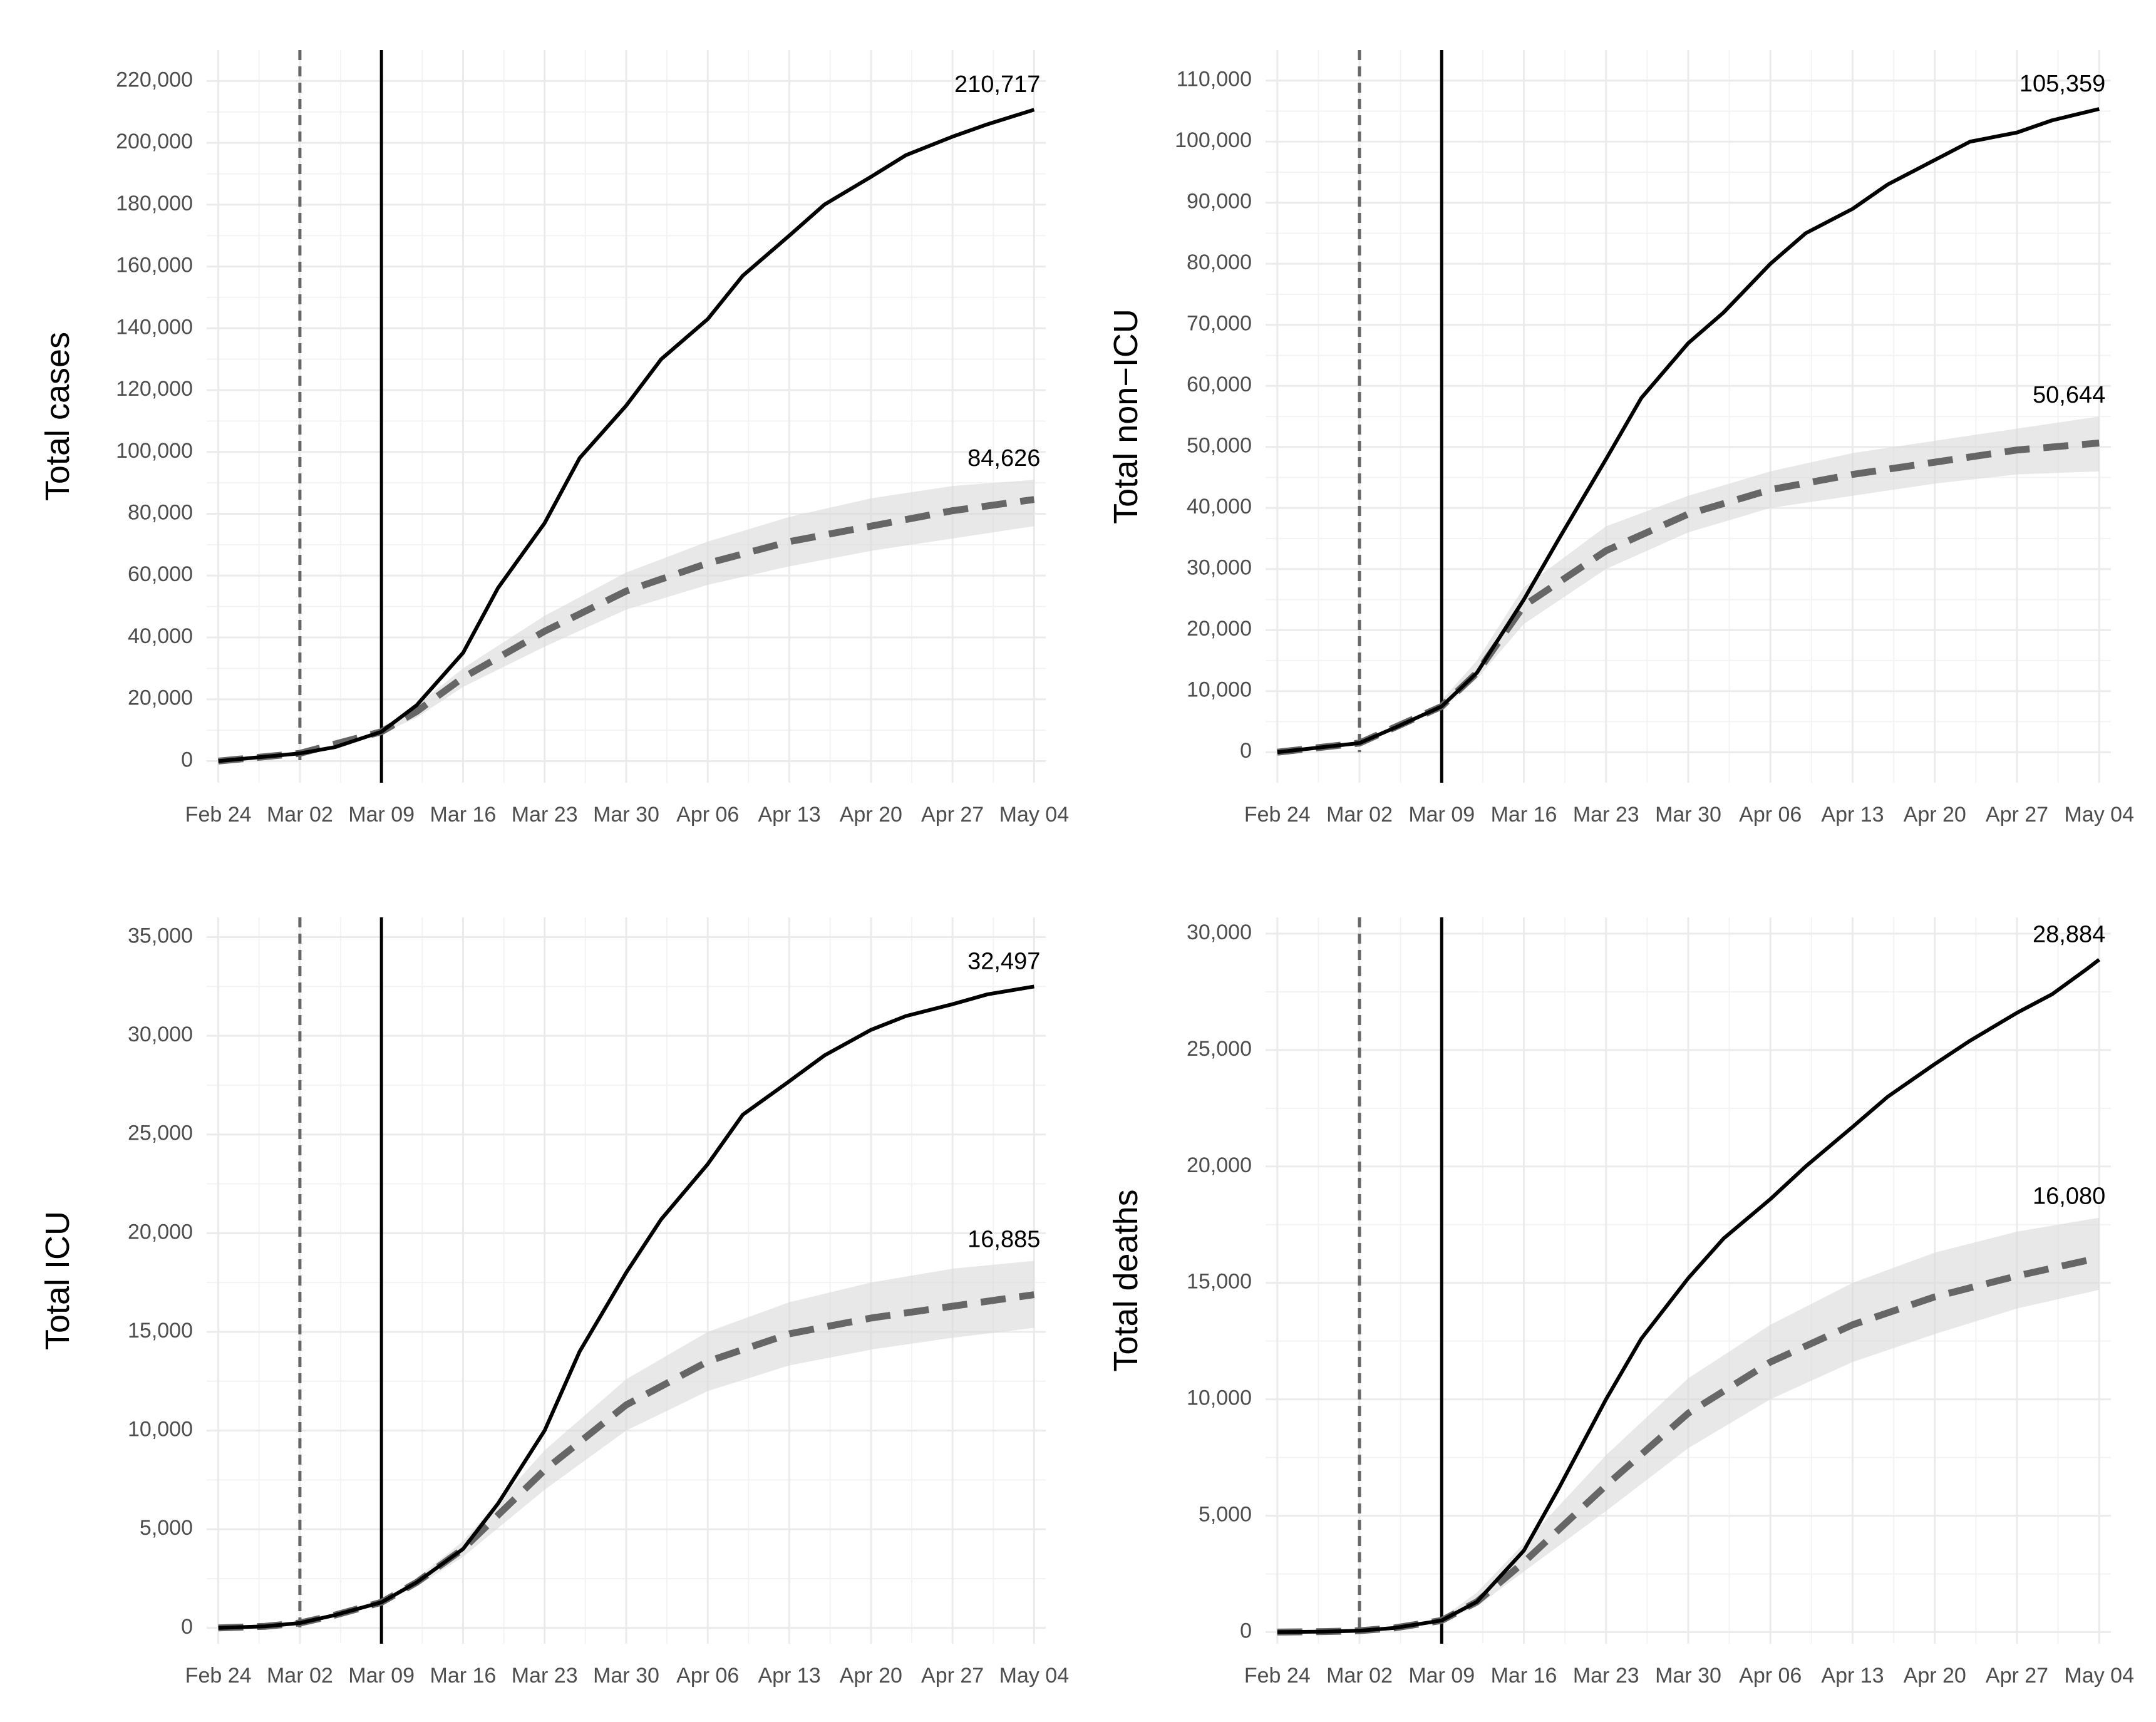 The width and height of the screenshot is (2156, 1722). Describe the element at coordinates (57, 1280) in the screenshot. I see `y-axis-title: Total ICU` at that location.